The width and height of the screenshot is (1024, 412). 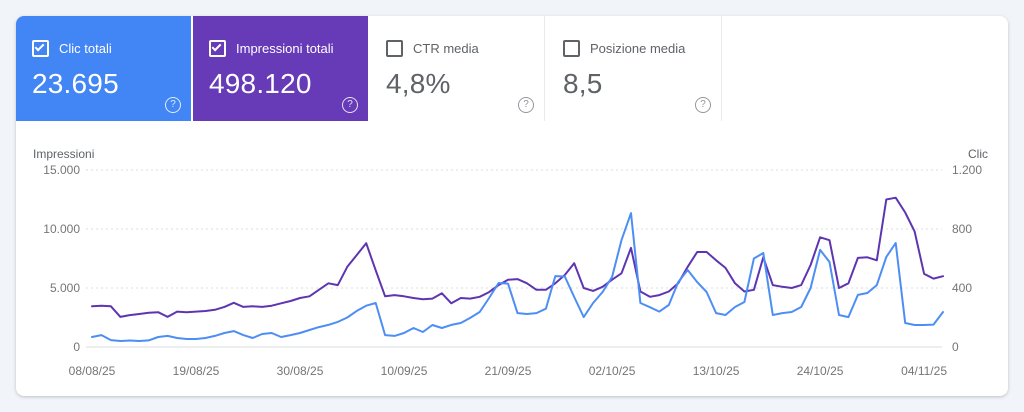 I want to click on avg-ctr-value: 4,8%, so click(x=418, y=83).